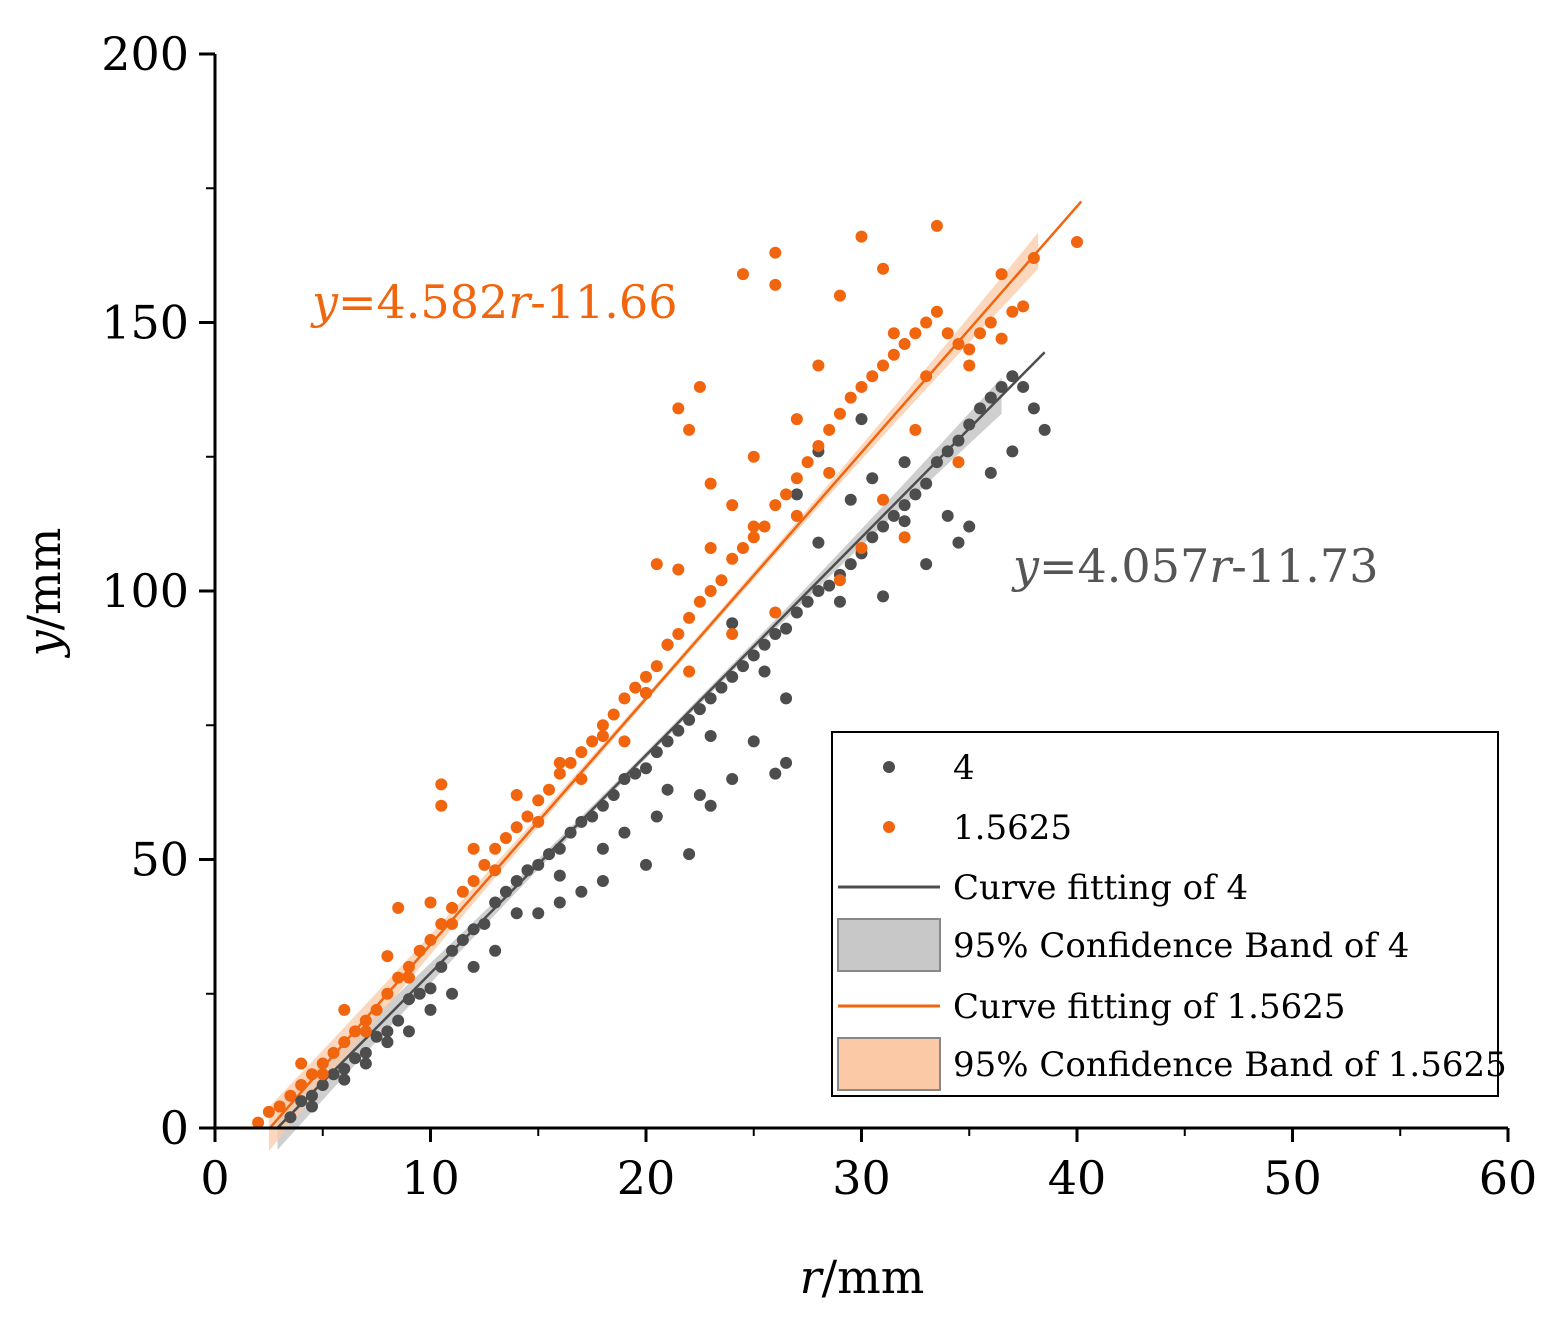 The height and width of the screenshot is (1322, 1558). I want to click on legend-label: 95% Confidence Band of 1.5625, so click(1230, 1065).